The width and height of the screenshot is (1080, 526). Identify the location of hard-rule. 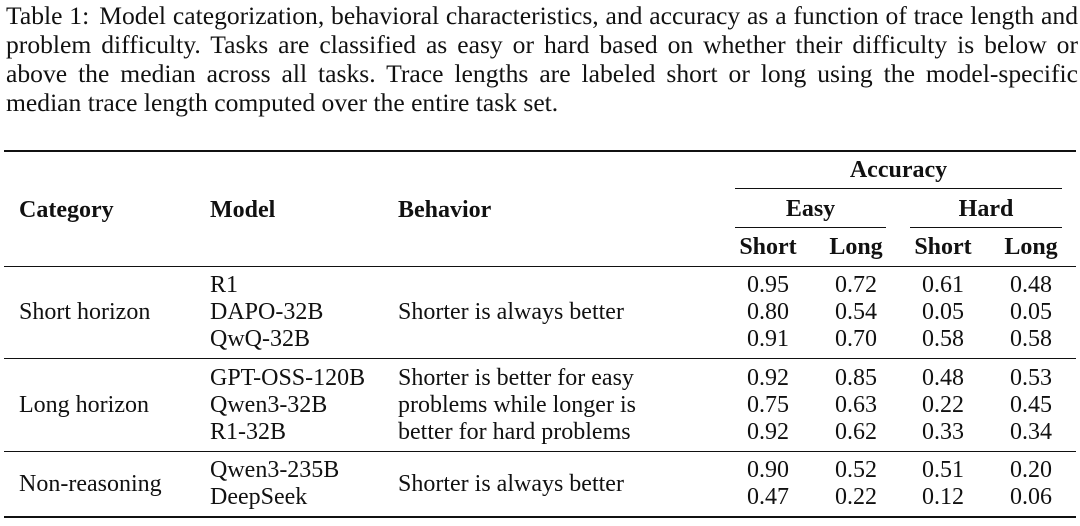
(986, 227).